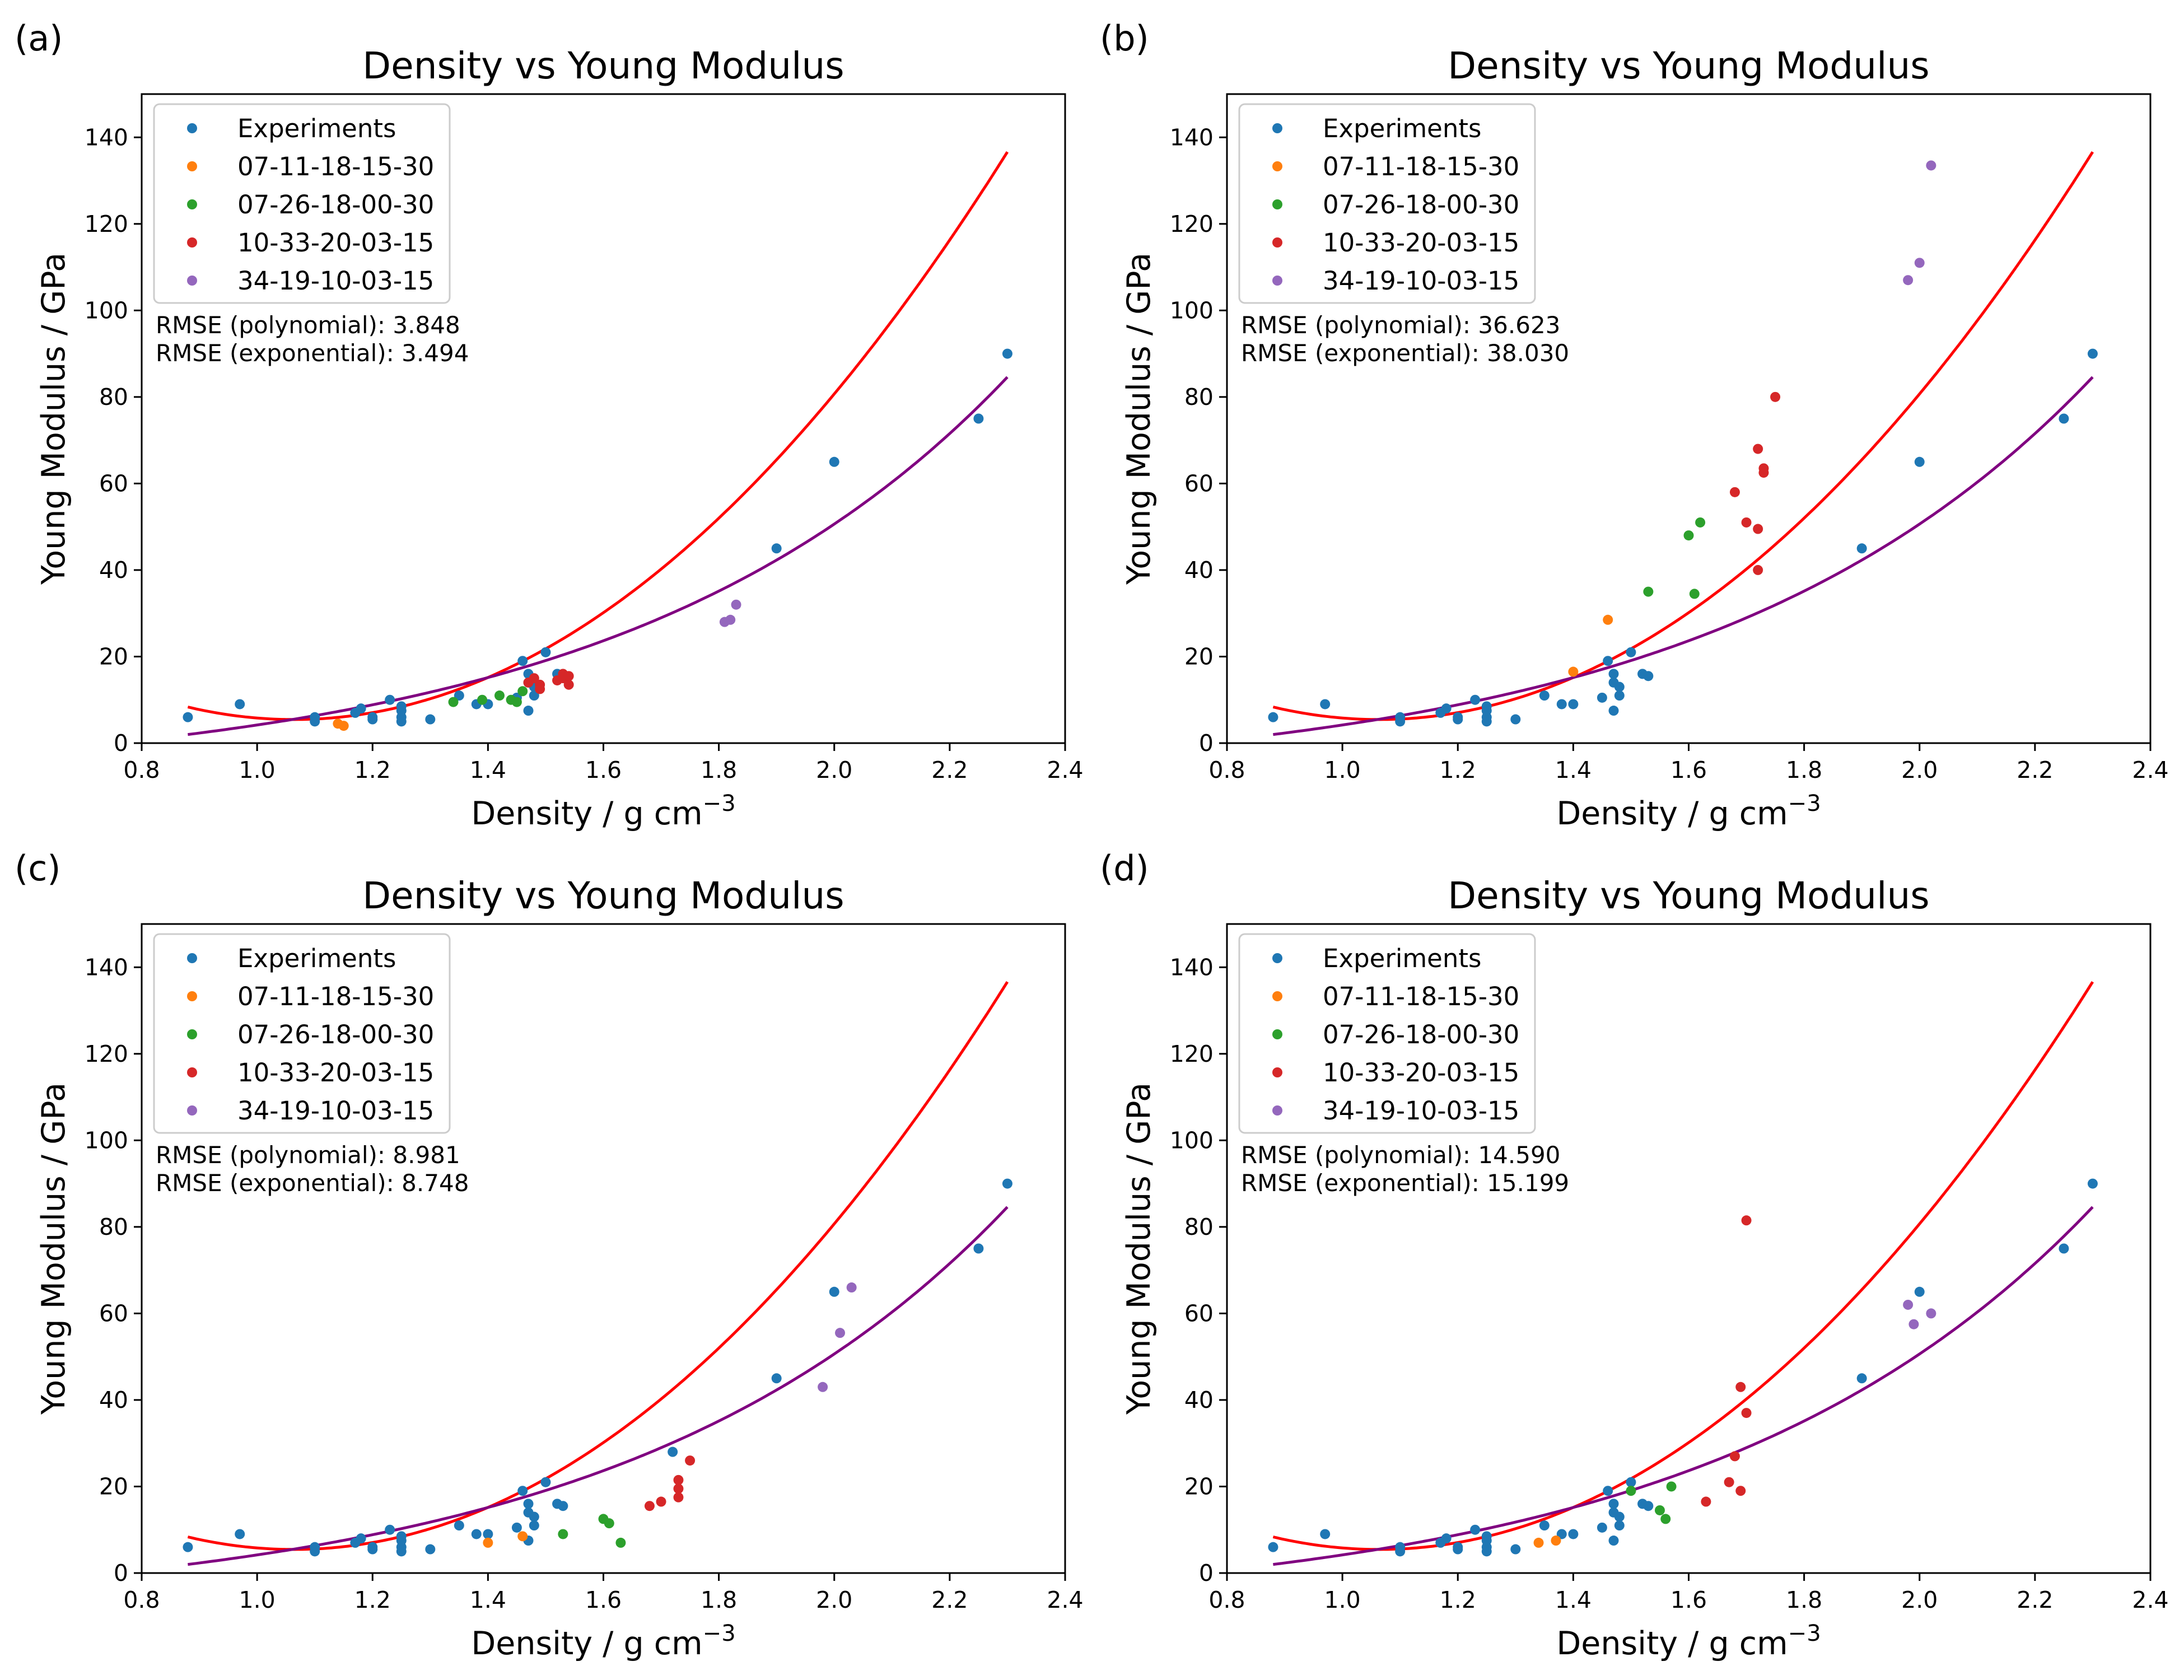 The height and width of the screenshot is (1680, 2184). I want to click on panel-label: (d), so click(1125, 869).